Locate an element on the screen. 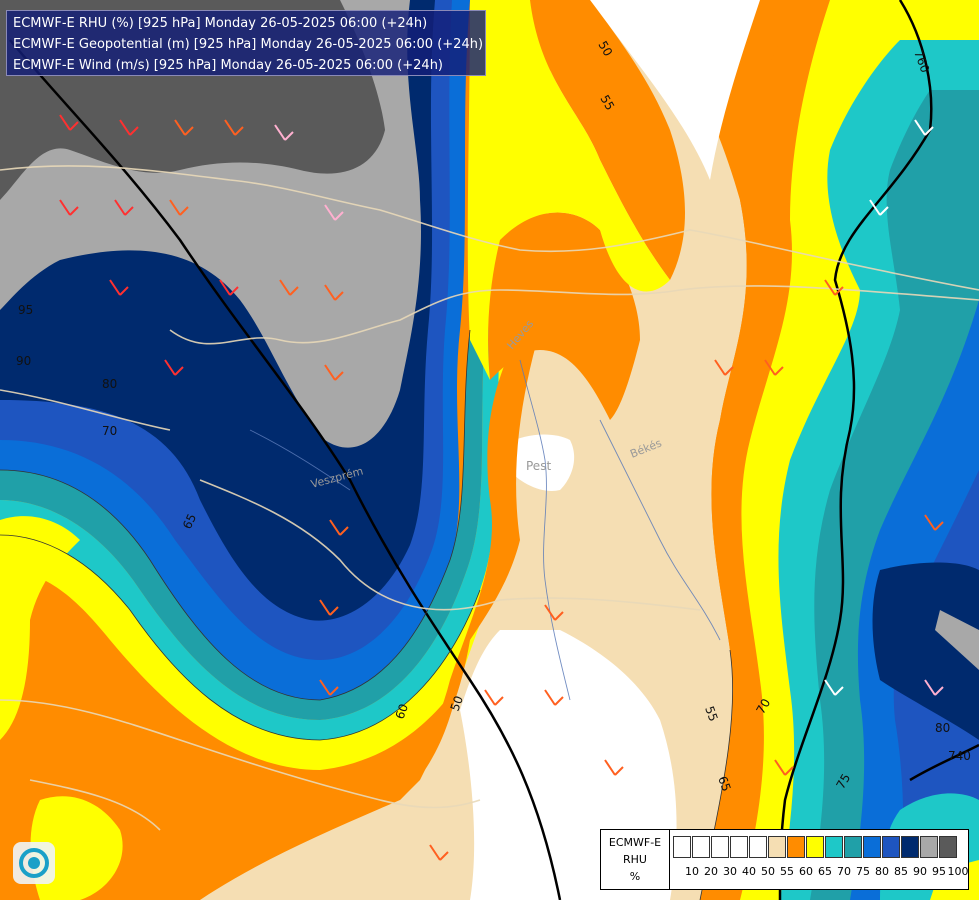 The image size is (979, 900). legend-tick-label: 60 is located at coordinates (806, 871).